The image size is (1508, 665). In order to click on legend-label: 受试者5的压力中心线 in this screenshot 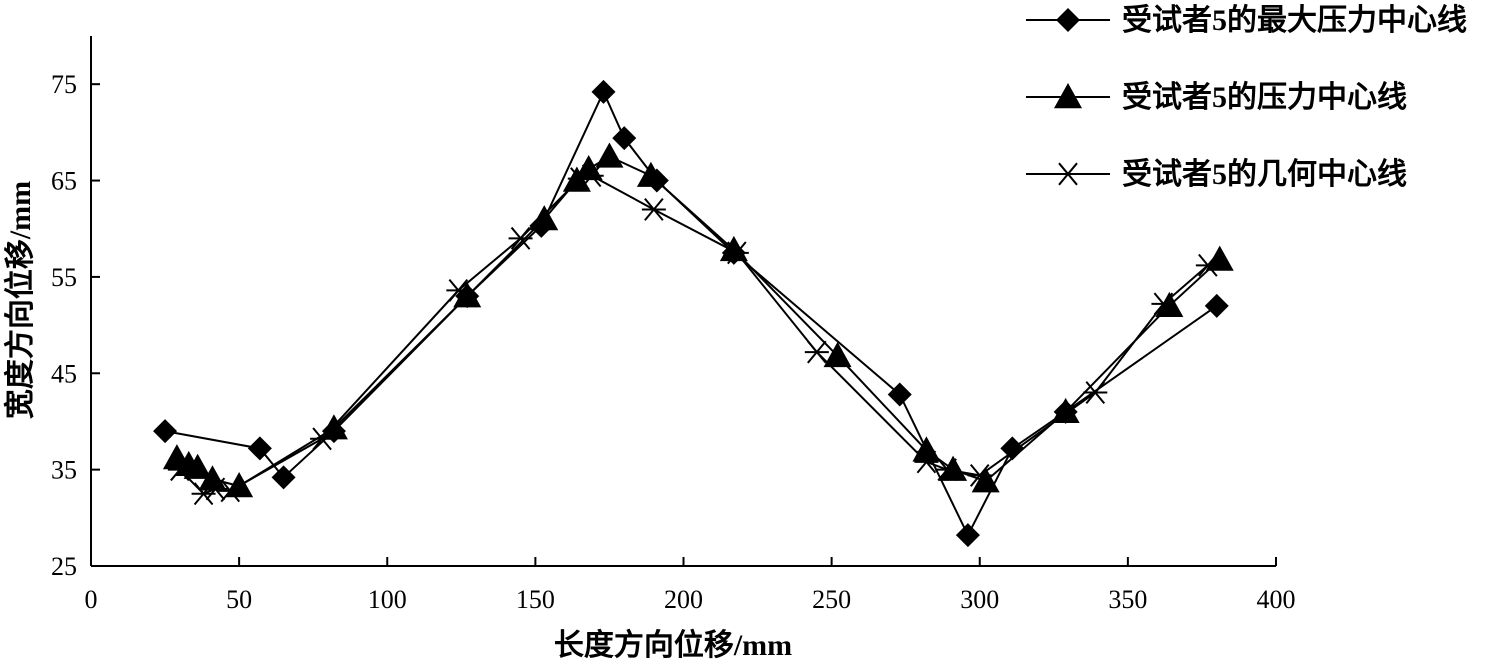, I will do `click(1264, 97)`.